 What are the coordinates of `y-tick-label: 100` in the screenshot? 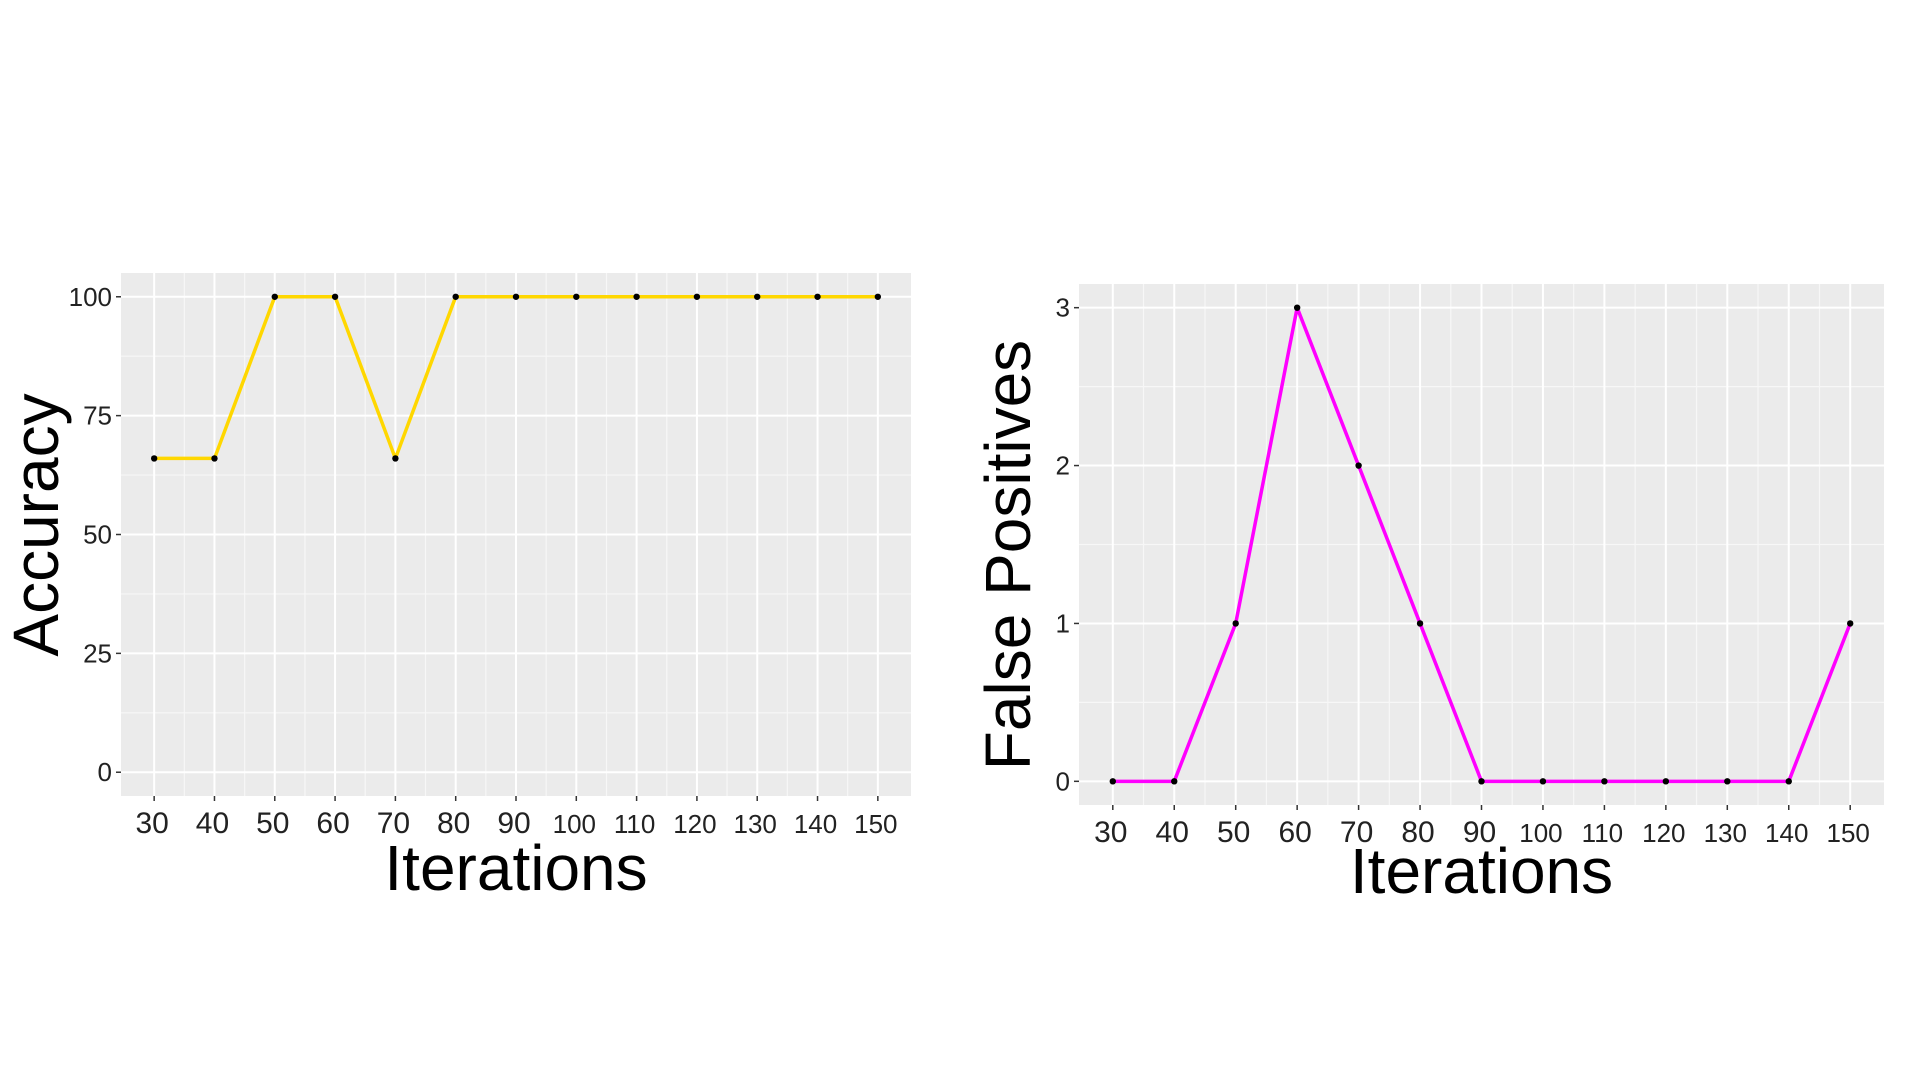 It's located at (90, 297).